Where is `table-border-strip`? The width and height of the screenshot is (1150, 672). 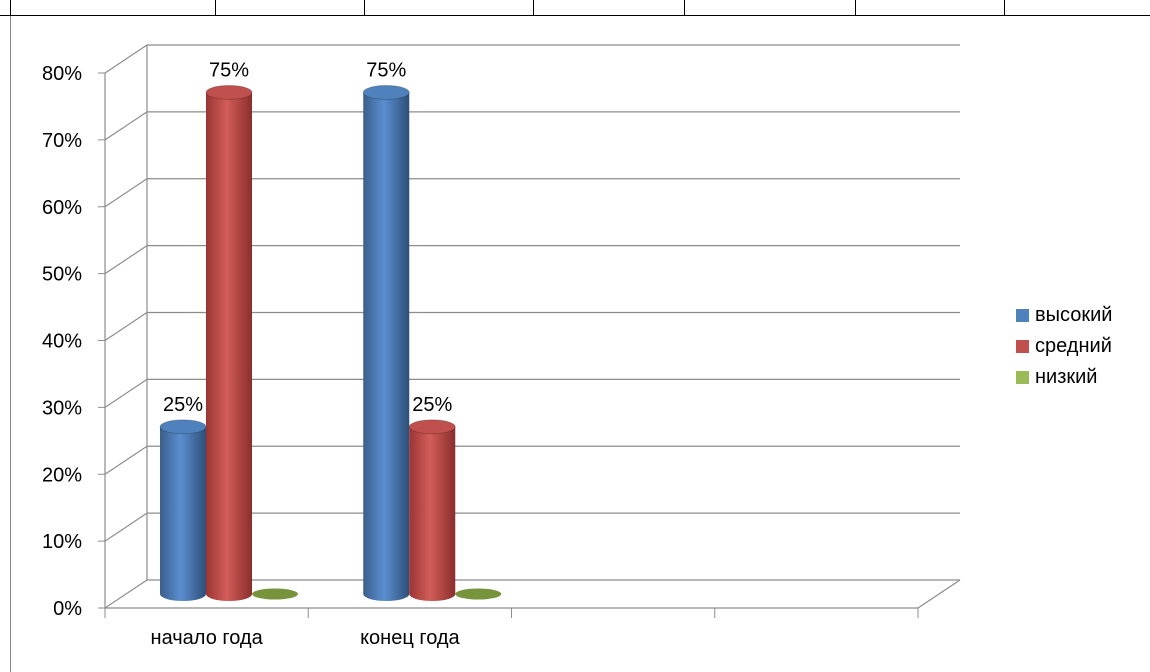
table-border-strip is located at coordinates (575, 8).